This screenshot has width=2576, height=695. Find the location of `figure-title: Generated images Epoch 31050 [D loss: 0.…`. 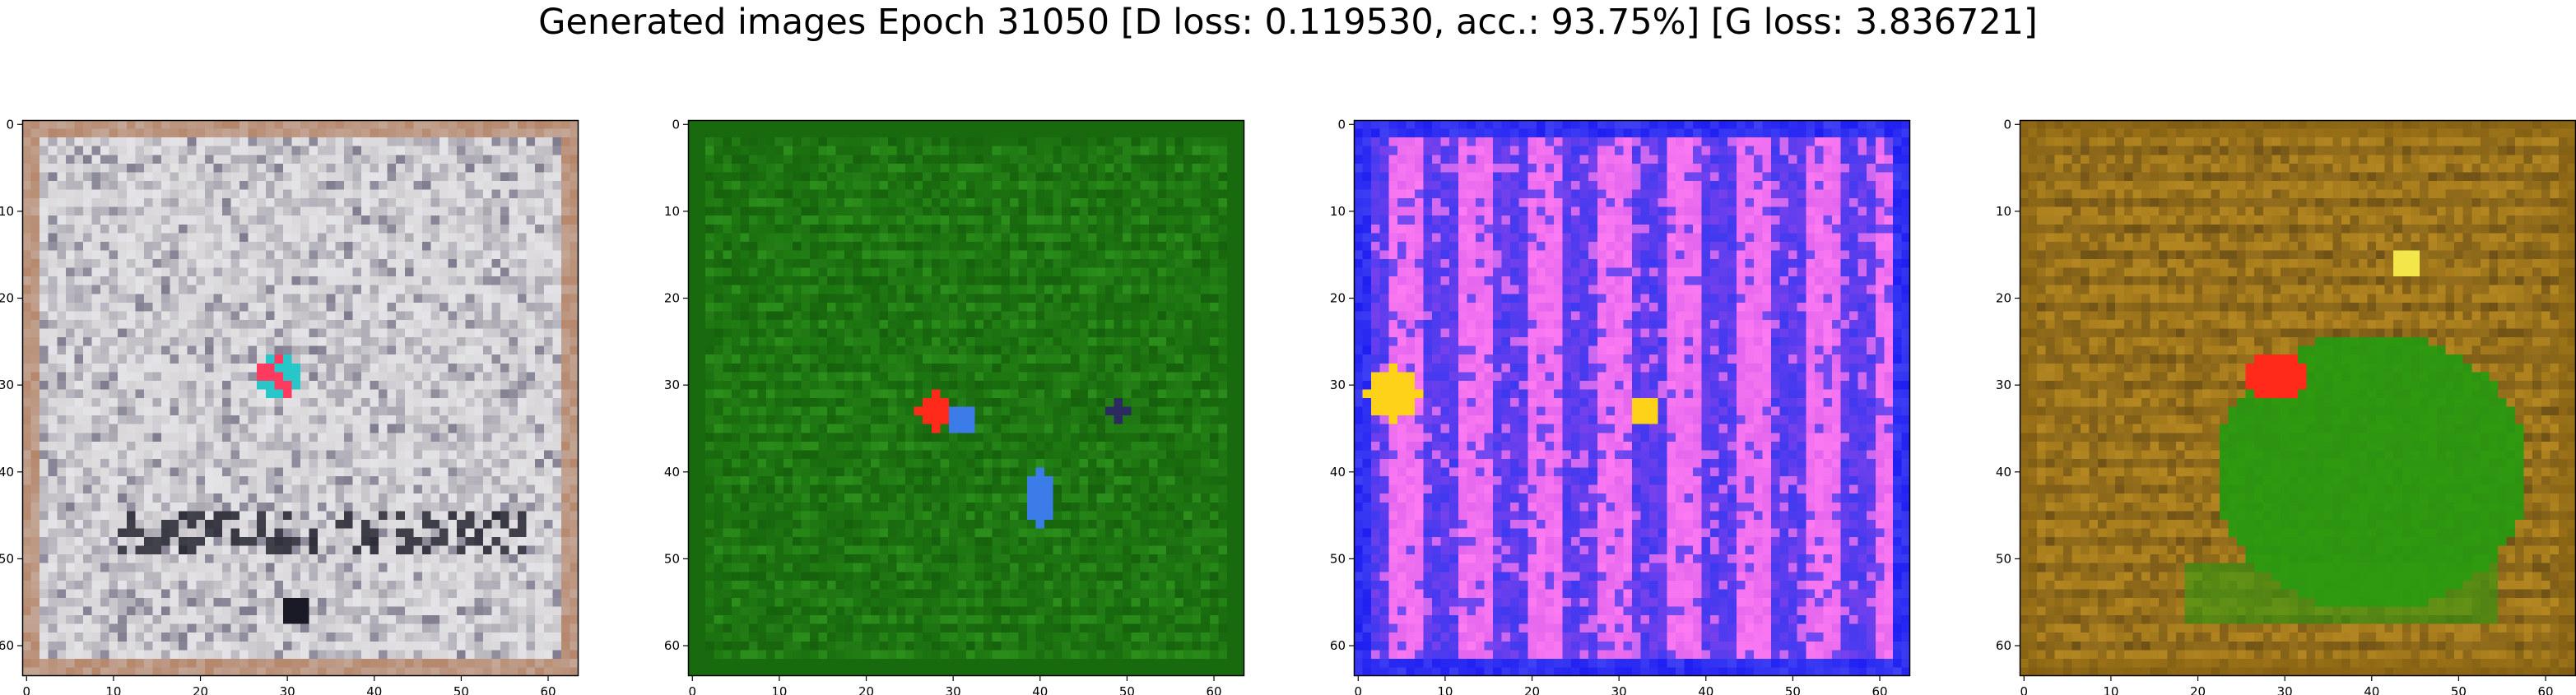

figure-title: Generated images Epoch 31050 [D loss: 0.… is located at coordinates (1288, 22).